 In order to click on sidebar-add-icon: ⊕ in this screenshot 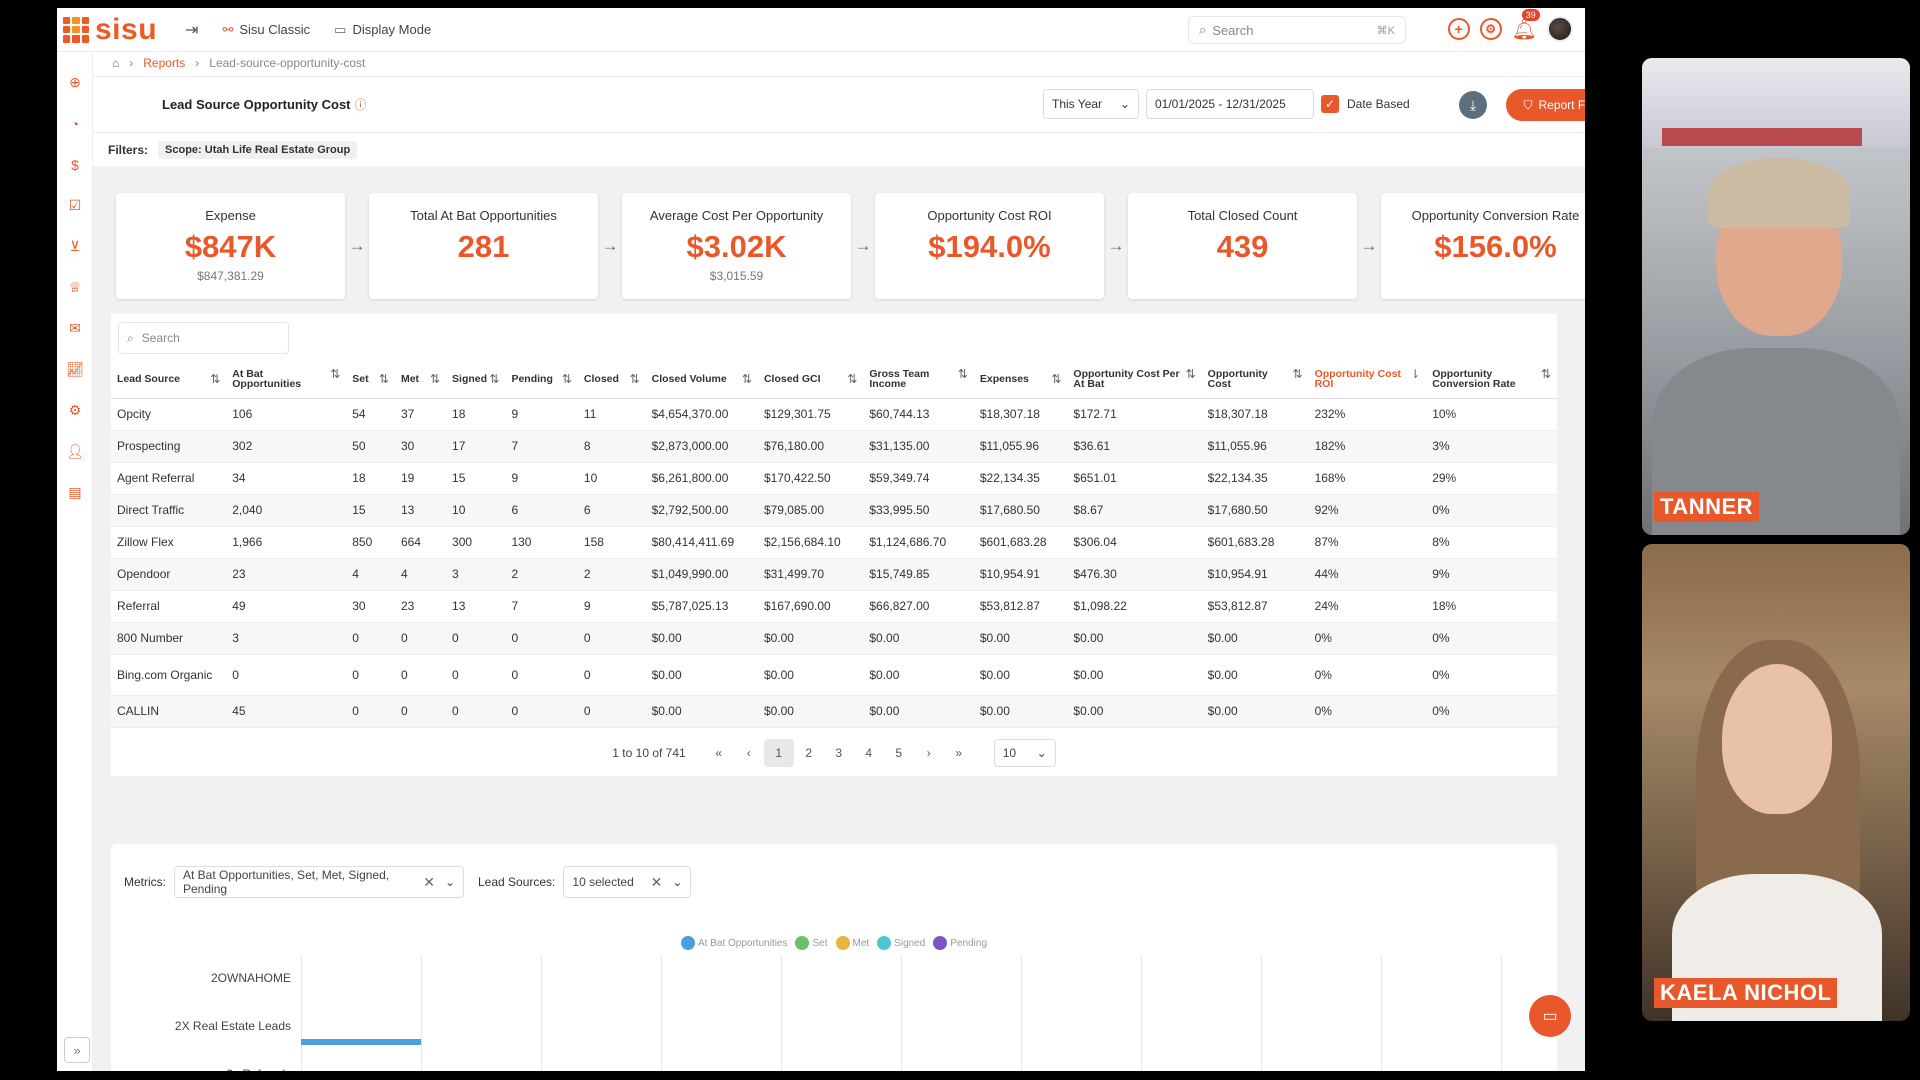, I will do `click(75, 82)`.